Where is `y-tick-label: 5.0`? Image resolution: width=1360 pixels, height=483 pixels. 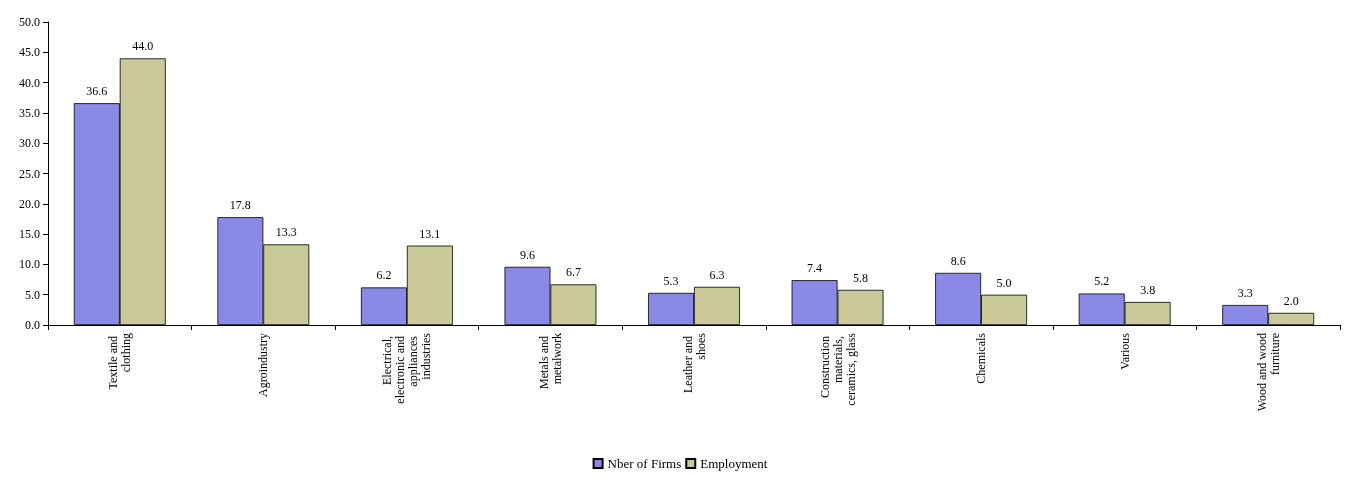 y-tick-label: 5.0 is located at coordinates (32, 294).